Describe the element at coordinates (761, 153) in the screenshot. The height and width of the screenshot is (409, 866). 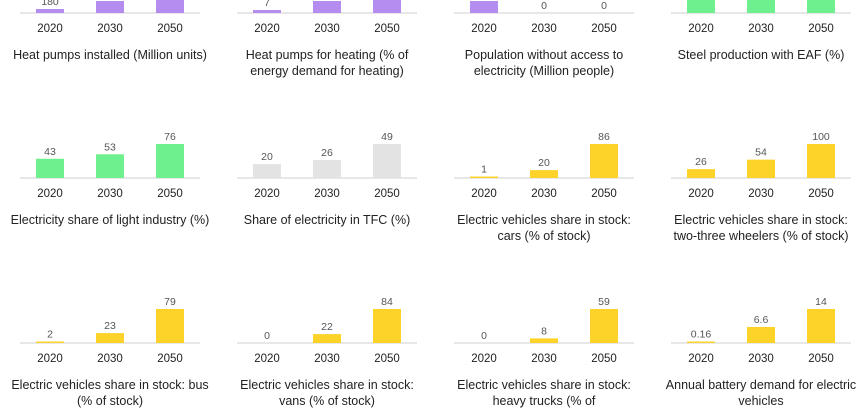
I see `value-label-2030: 54` at that location.